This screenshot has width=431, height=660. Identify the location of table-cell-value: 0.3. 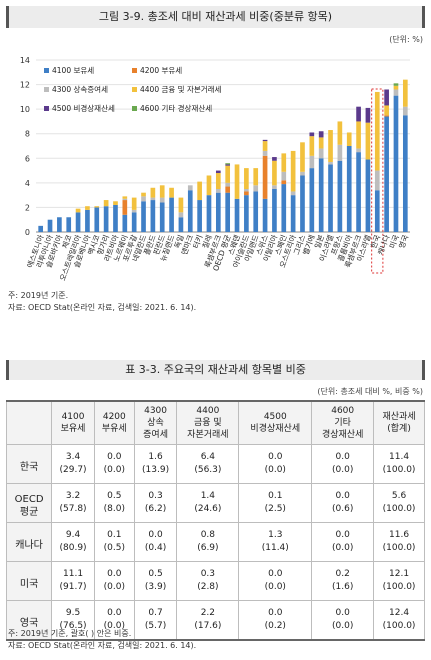
(208, 571).